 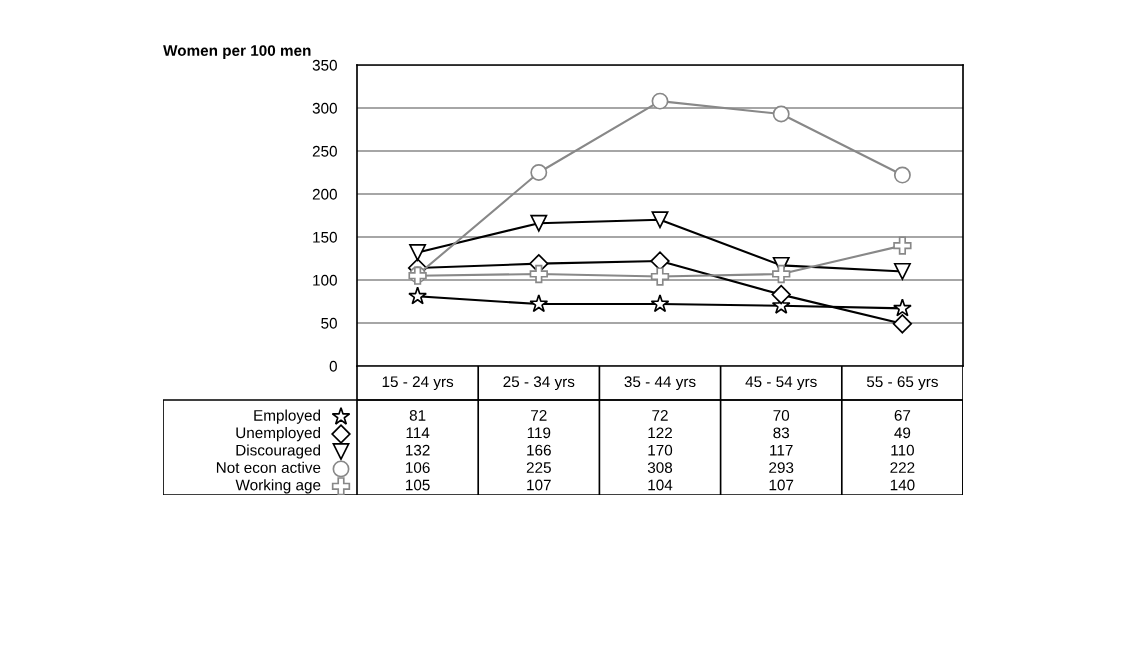 What do you see at coordinates (329, 323) in the screenshot?
I see `y-tick-label: 50` at bounding box center [329, 323].